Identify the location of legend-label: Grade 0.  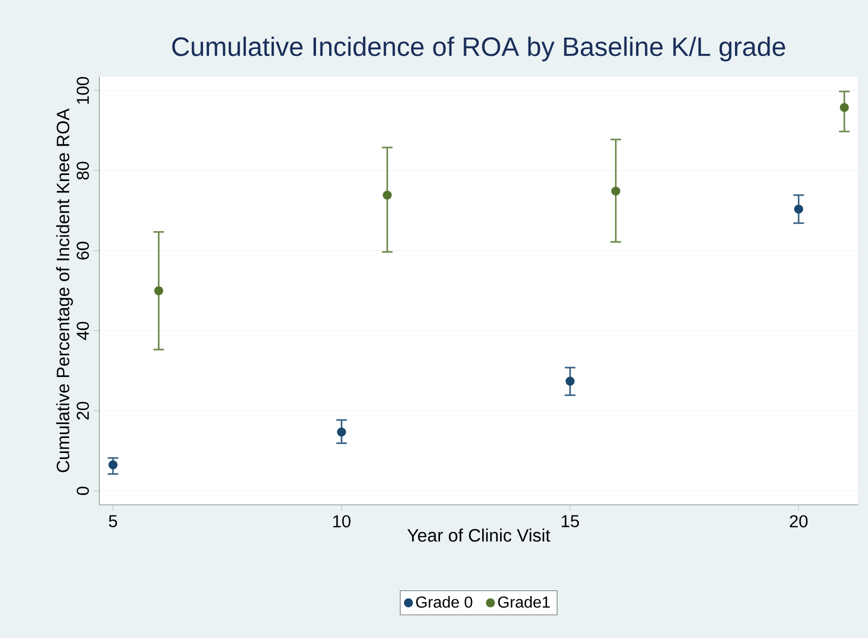
(444, 602).